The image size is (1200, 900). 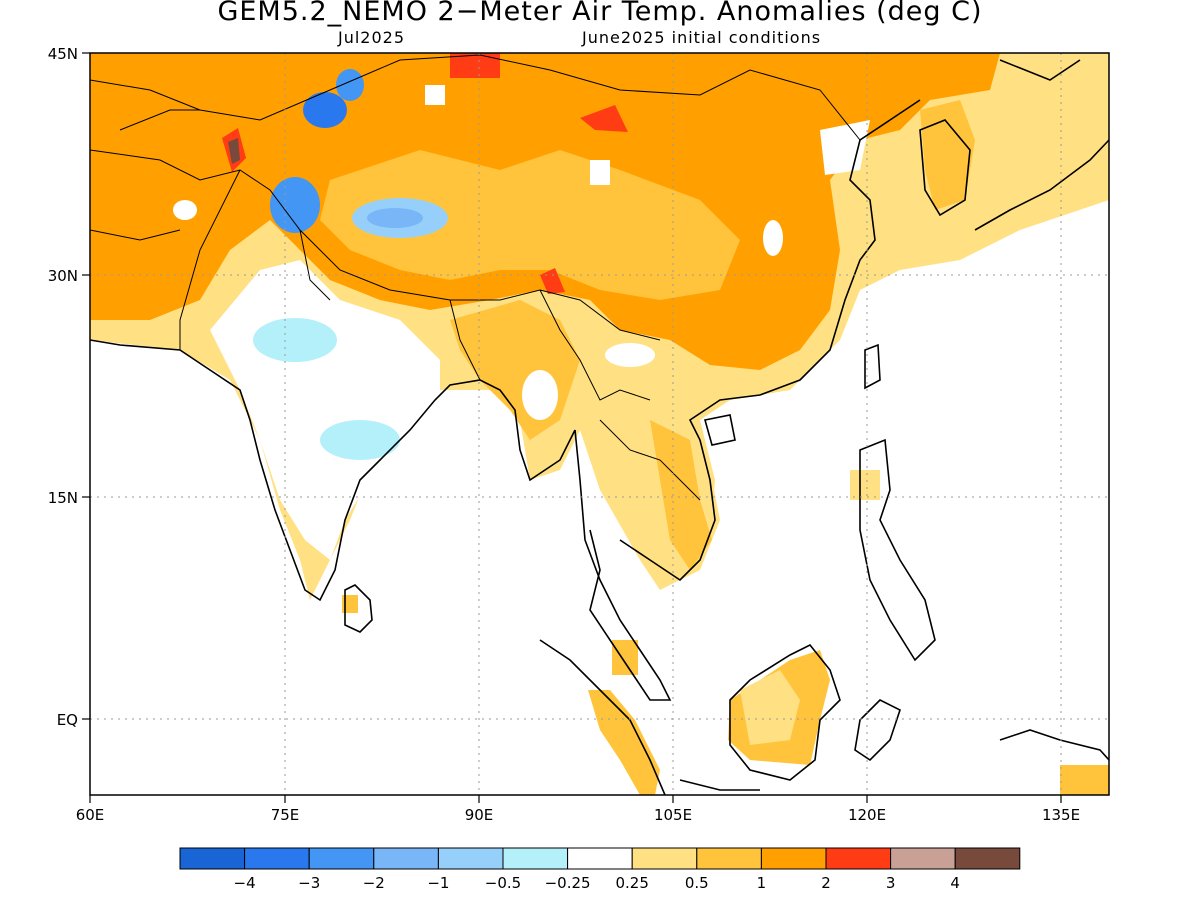 What do you see at coordinates (955, 883) in the screenshot?
I see `legend-label: 4` at bounding box center [955, 883].